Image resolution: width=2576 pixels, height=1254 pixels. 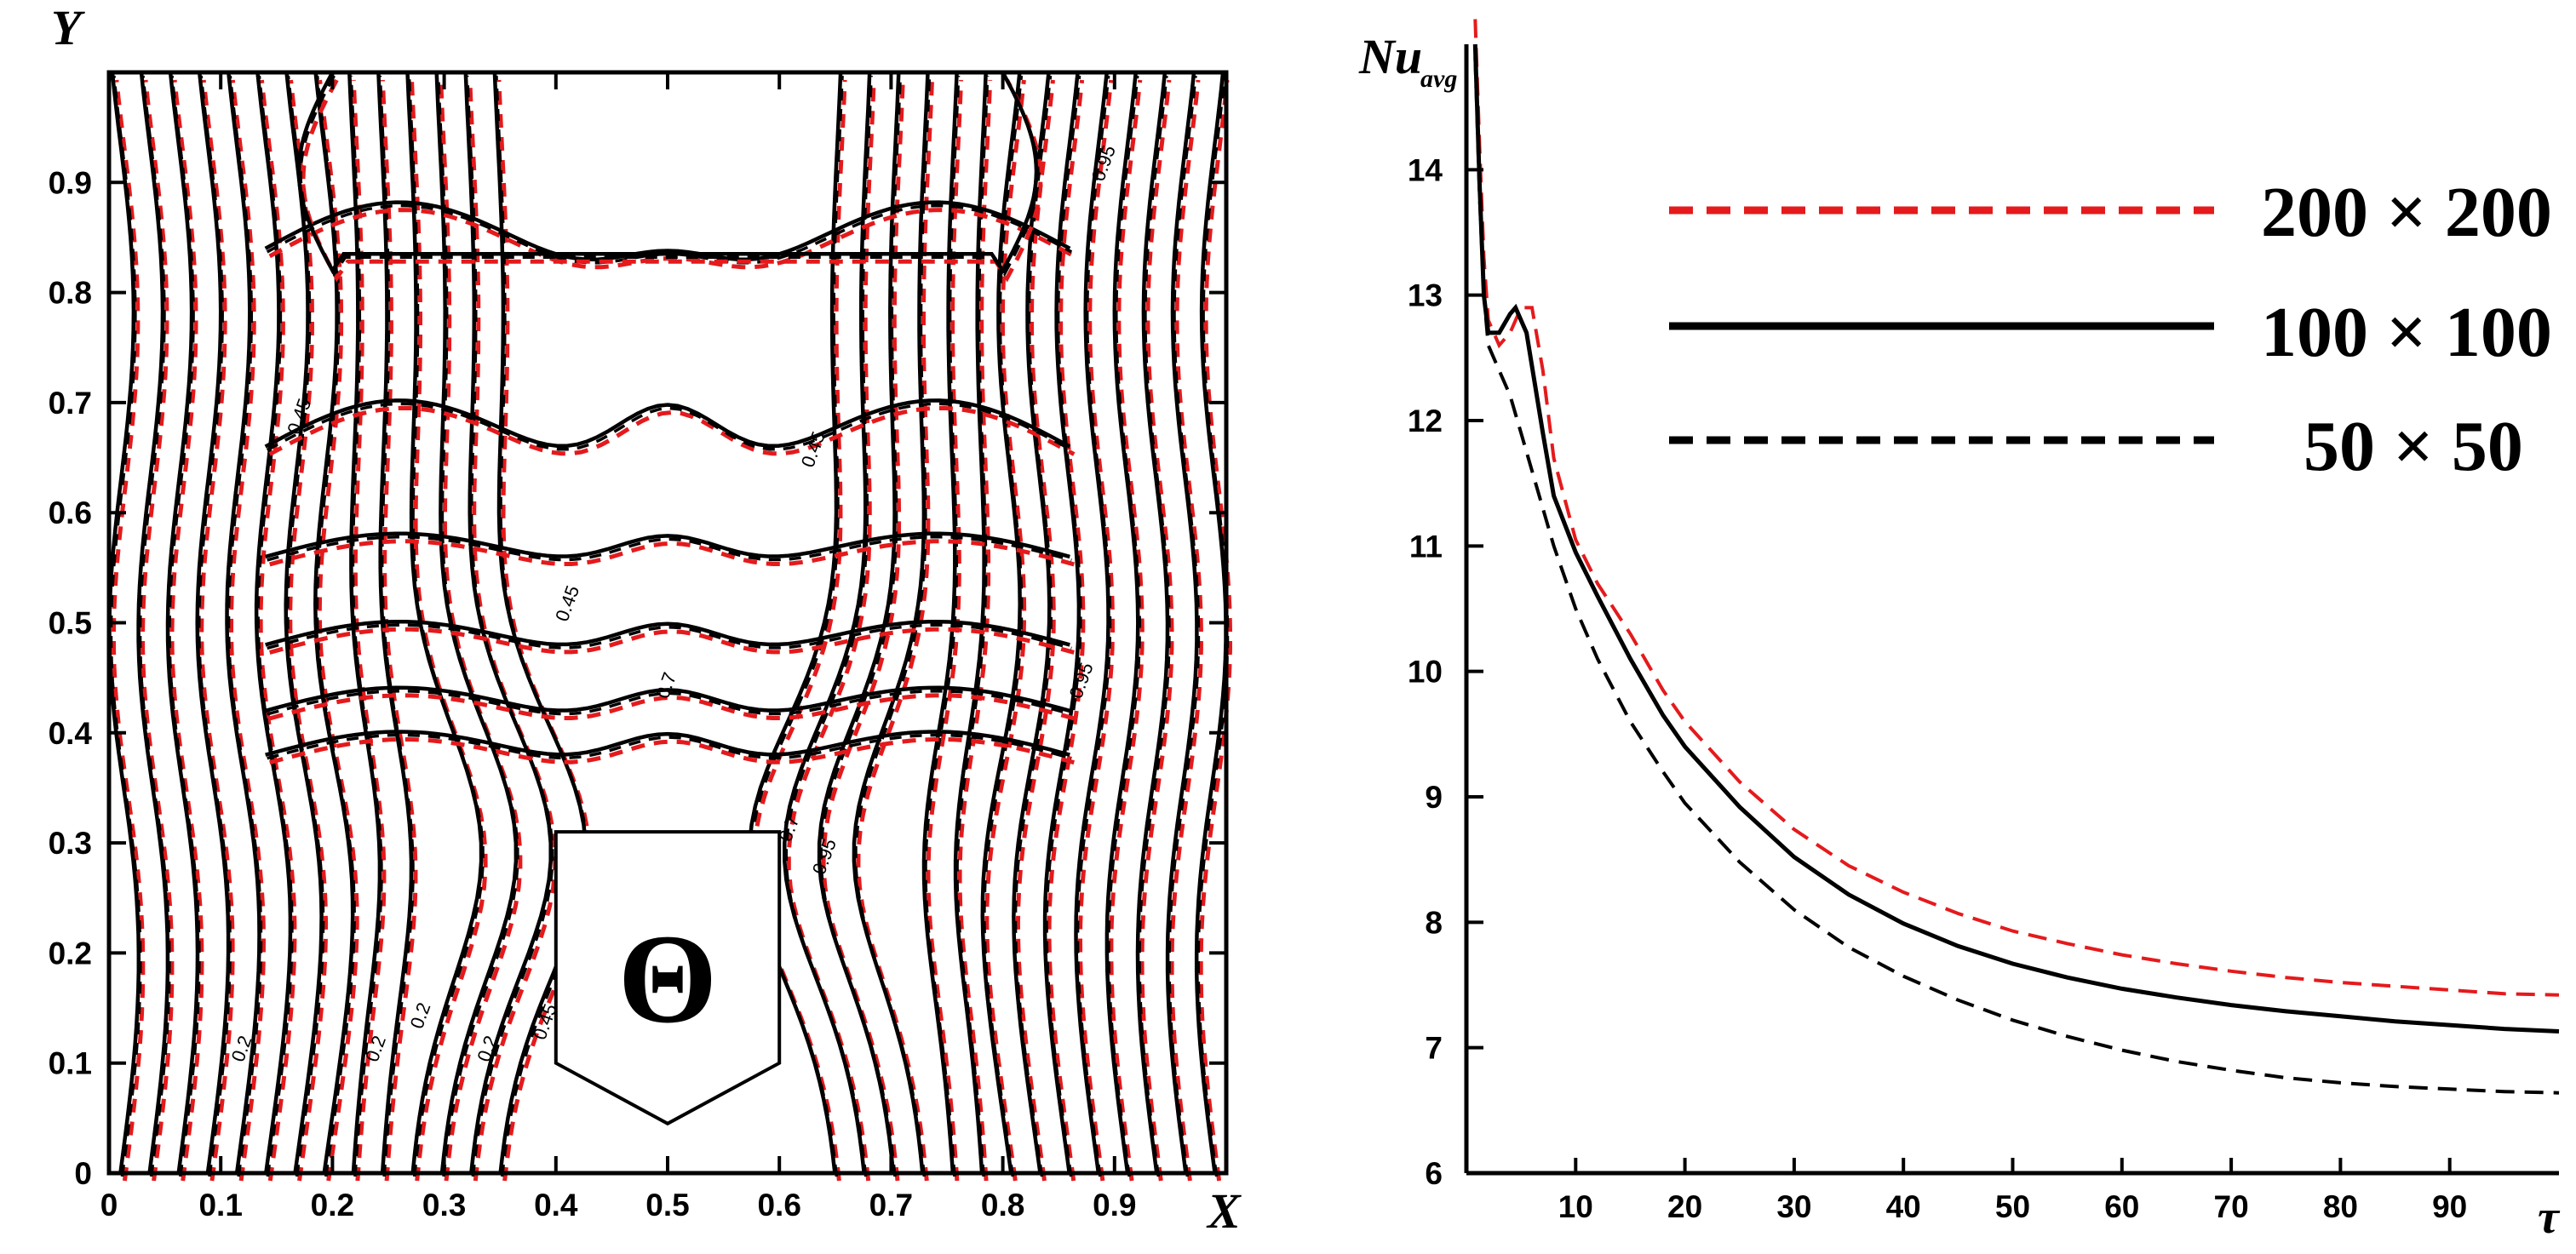 What do you see at coordinates (1434, 1048) in the screenshot?
I see `line-y-tick-label: 7` at bounding box center [1434, 1048].